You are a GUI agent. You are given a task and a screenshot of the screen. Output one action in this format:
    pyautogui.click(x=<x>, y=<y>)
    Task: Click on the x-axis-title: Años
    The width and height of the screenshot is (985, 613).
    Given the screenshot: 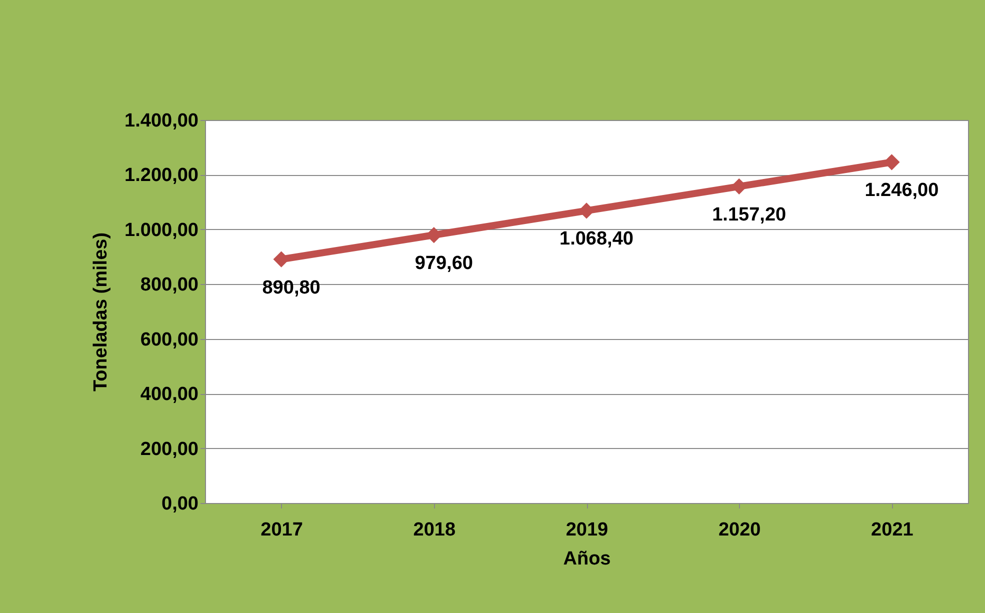 What is the action you would take?
    pyautogui.click(x=587, y=559)
    